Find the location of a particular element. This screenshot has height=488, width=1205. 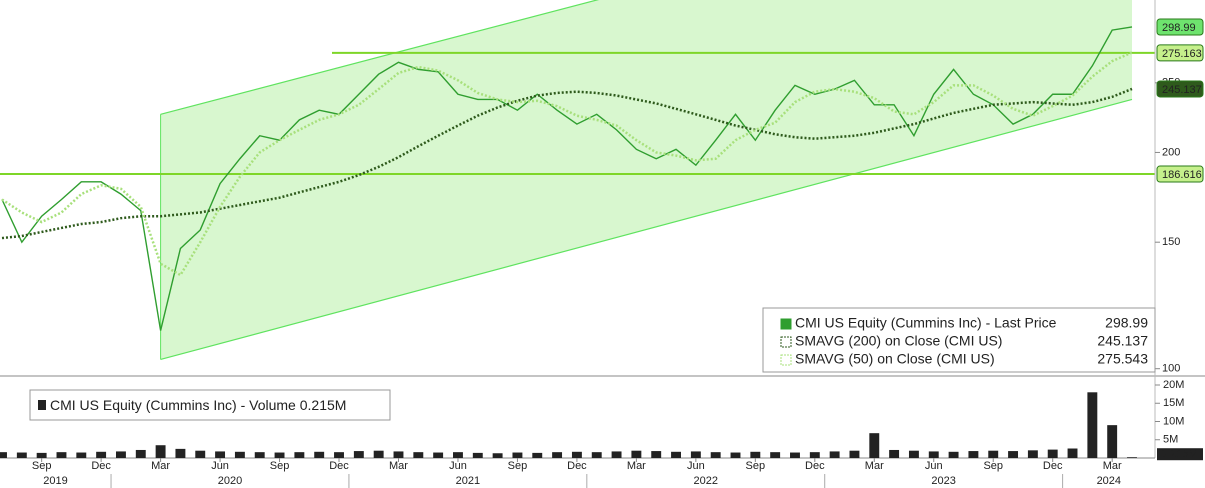

legend-label: SMAVG (50) on Close (CMI US) is located at coordinates (895, 359).